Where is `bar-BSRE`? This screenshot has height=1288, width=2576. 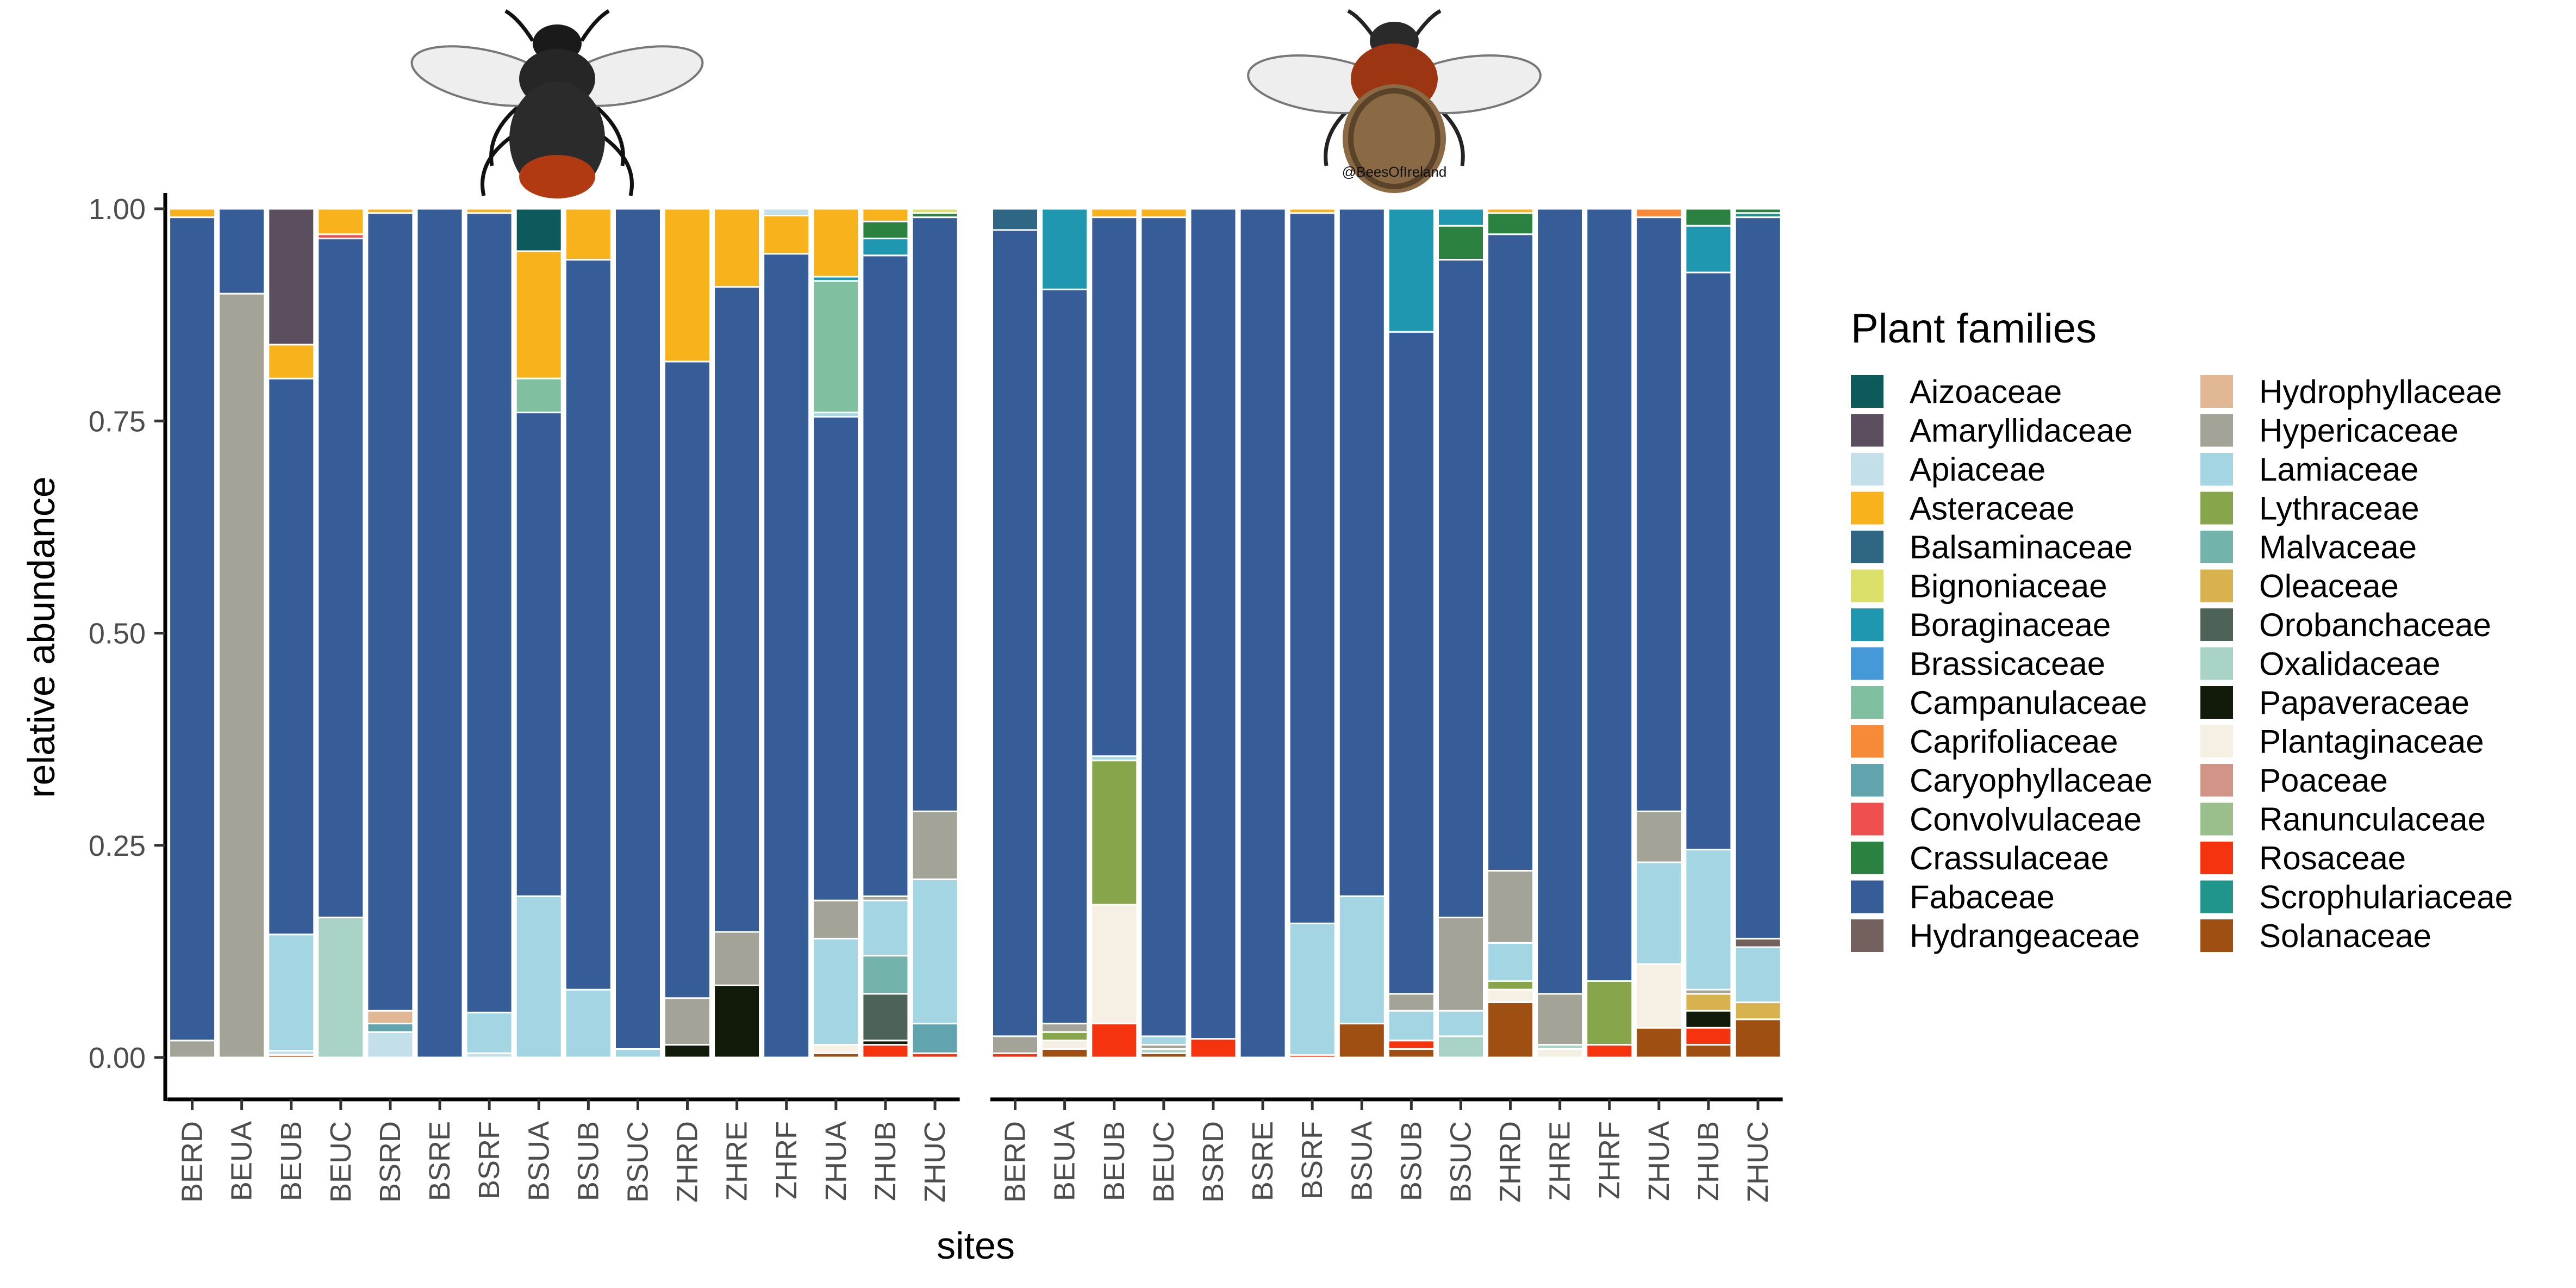 bar-BSRE is located at coordinates (440, 633).